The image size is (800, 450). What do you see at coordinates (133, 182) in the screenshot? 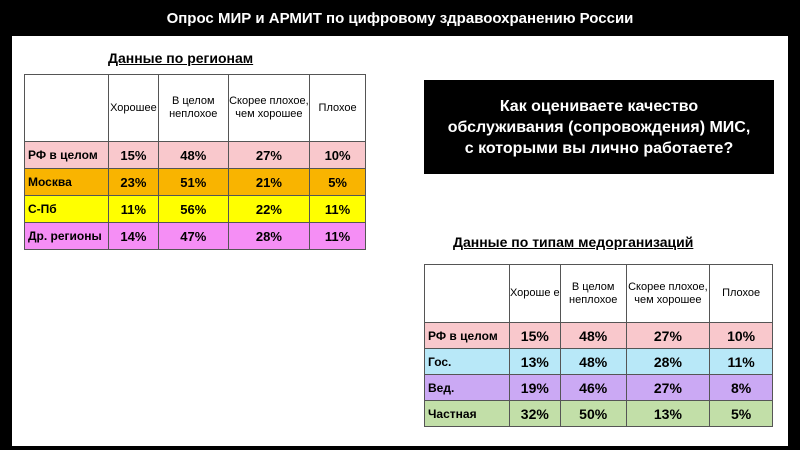
I see `value-cell: 23%` at bounding box center [133, 182].